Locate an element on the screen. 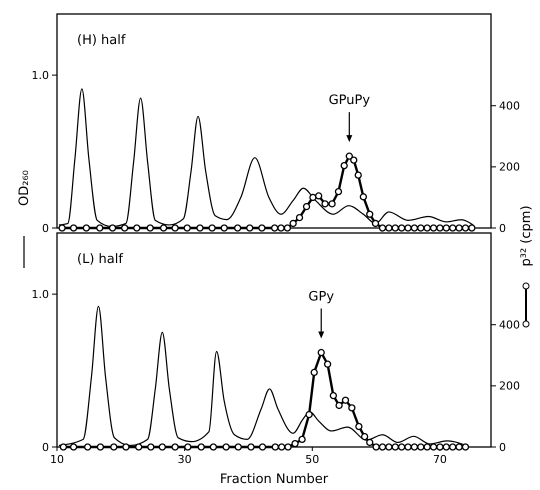 This screenshot has height=490, width=540. x-tick-label: 70 is located at coordinates (439, 459).